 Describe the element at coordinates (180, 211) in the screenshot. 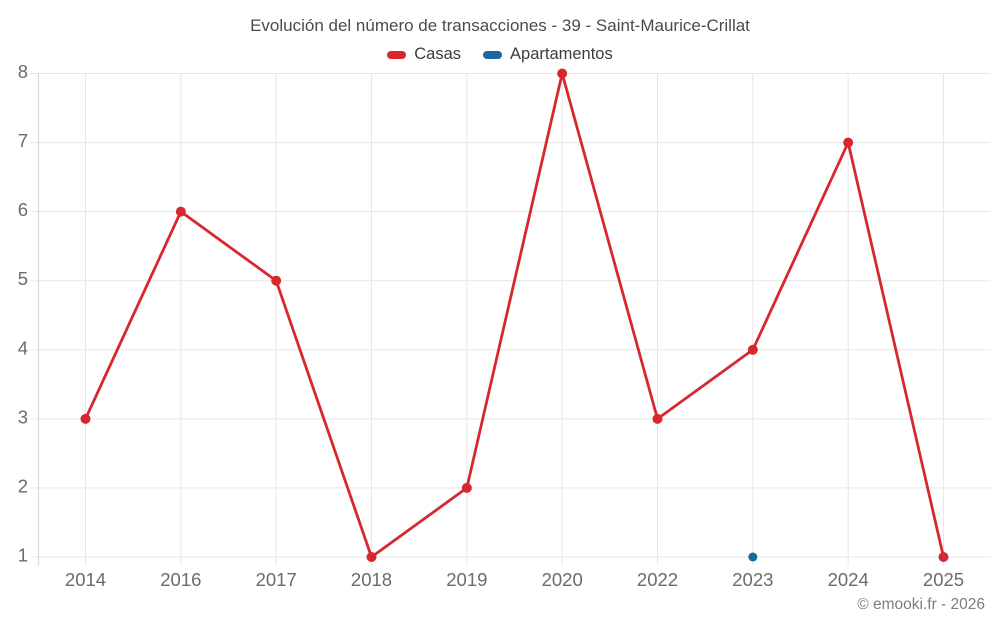

I see `data-point-casas-2016` at that location.